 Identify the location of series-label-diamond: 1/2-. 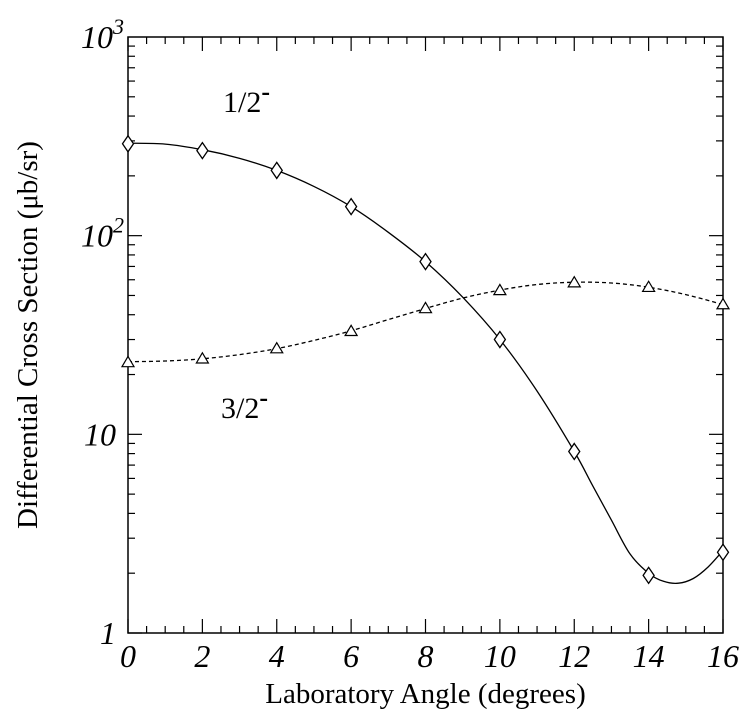
(246, 98).